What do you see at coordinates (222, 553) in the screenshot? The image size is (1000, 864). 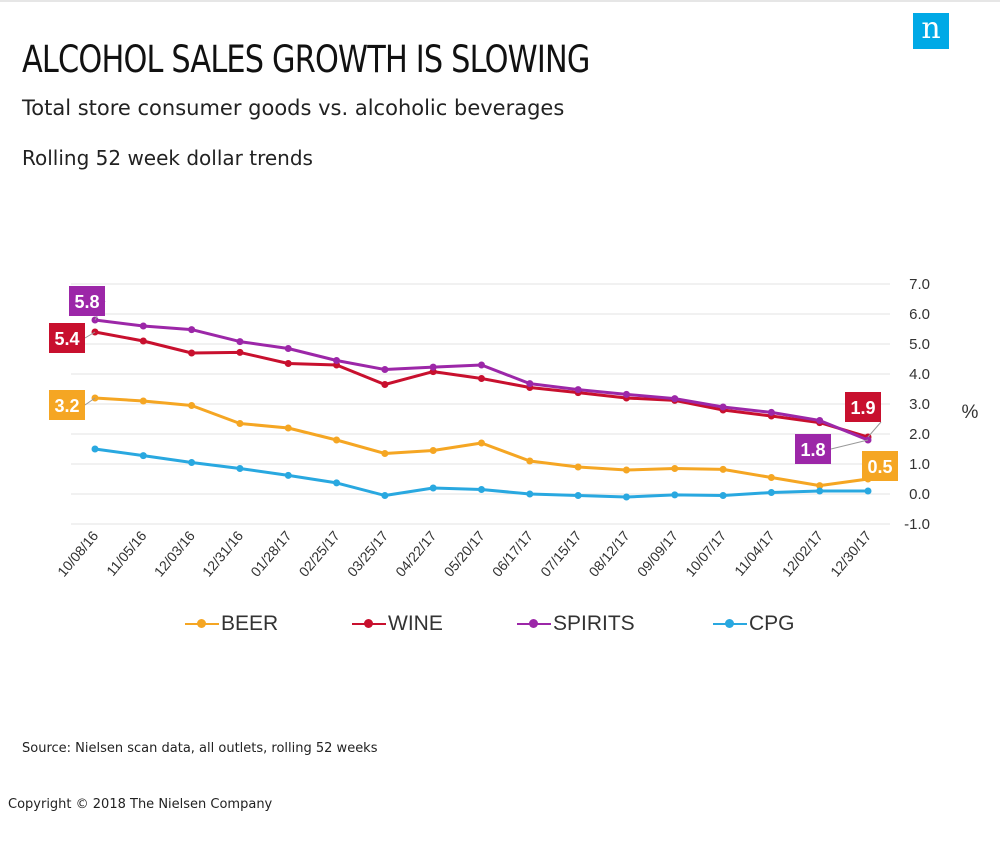 I see `x-tick-label: 12/31/16` at bounding box center [222, 553].